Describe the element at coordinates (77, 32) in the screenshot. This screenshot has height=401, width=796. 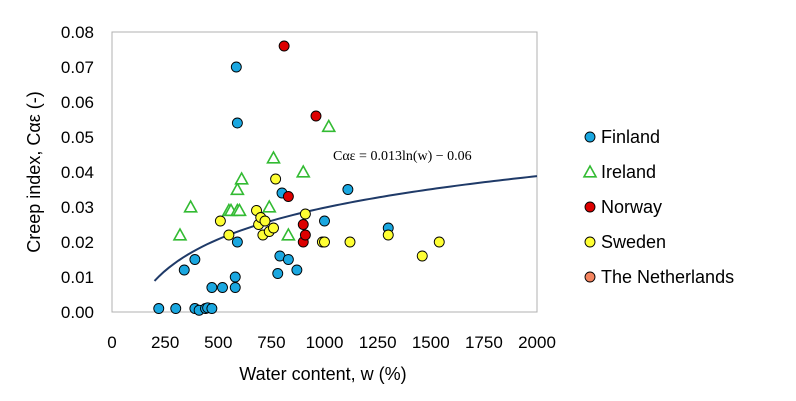
I see `y-tick-label: 0.08` at that location.